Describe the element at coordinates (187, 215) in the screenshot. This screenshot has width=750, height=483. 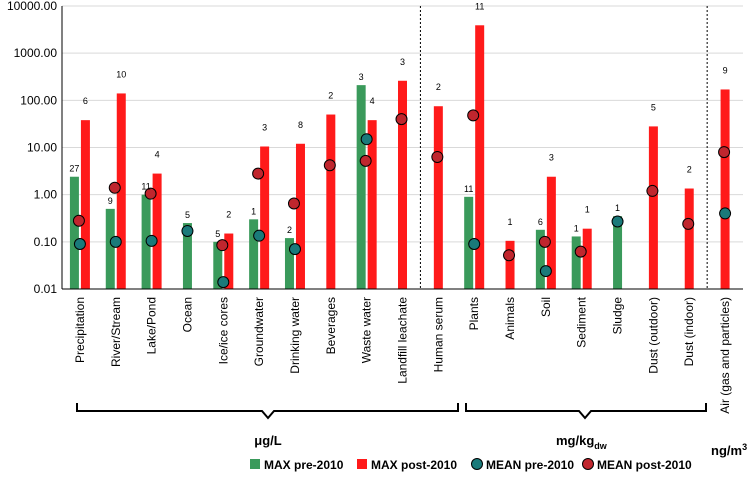
I see `count-label-pre: 5` at that location.